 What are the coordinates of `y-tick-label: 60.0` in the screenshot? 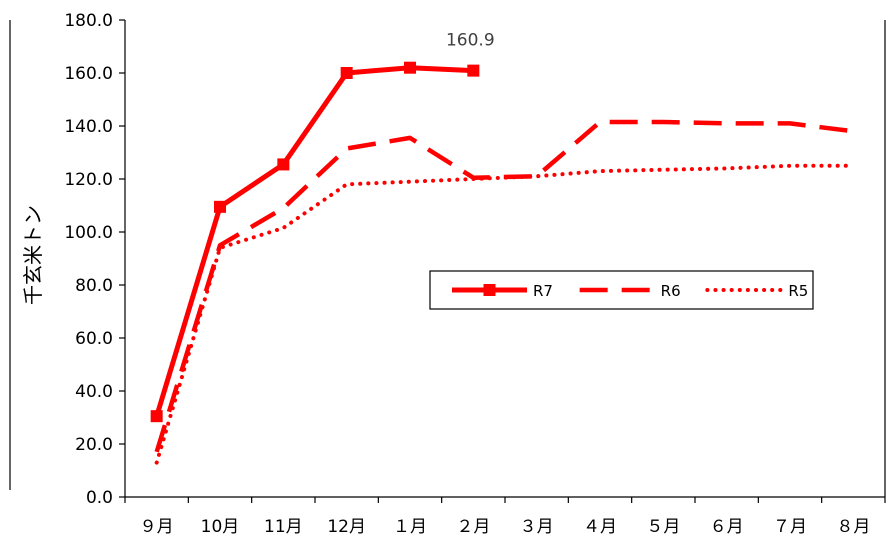 It's located at (94, 339).